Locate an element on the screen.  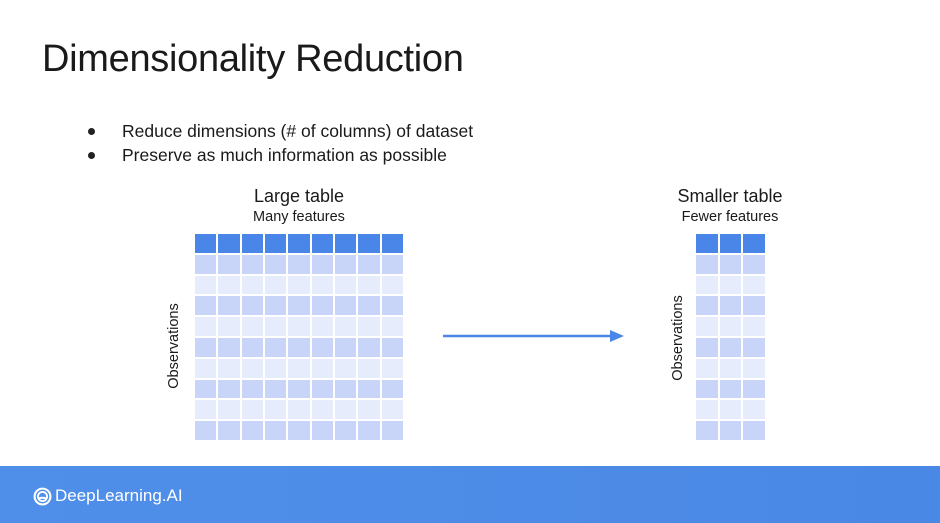
bullet-item: Preserve as much information as possible is located at coordinates (280, 155).